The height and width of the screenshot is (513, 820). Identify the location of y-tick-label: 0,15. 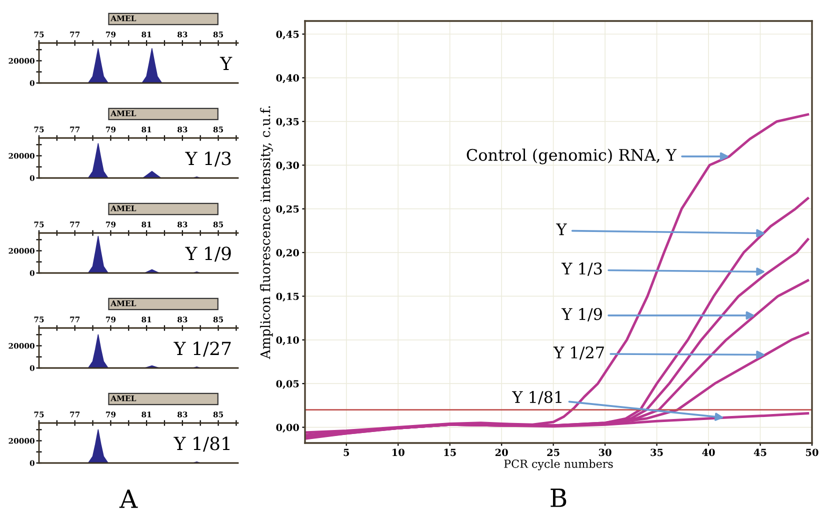
(287, 297).